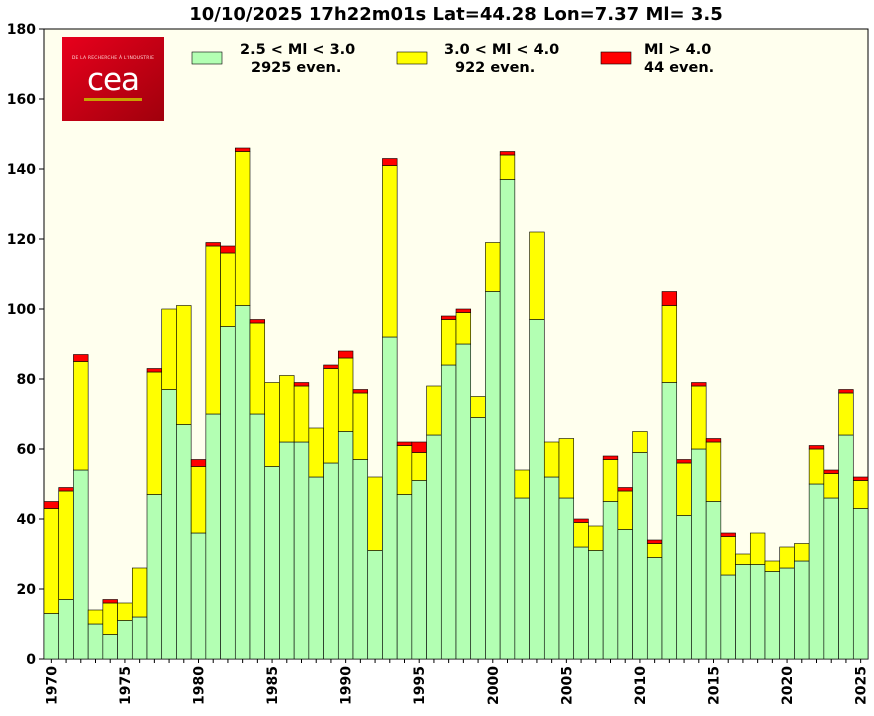  Describe the element at coordinates (207, 58) in the screenshot. I see `legend-swatch-small` at that location.